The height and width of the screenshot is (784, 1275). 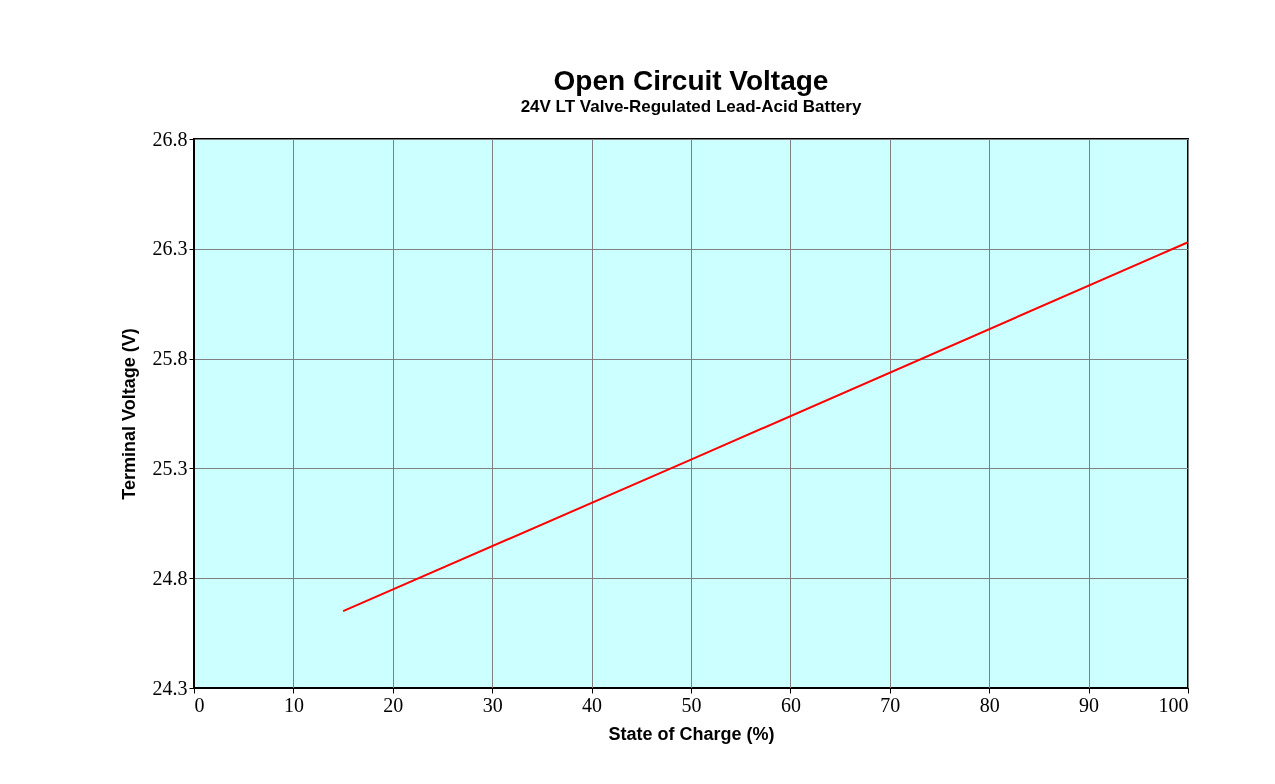 What do you see at coordinates (170, 577) in the screenshot?
I see `y-tick-label: 24.8` at bounding box center [170, 577].